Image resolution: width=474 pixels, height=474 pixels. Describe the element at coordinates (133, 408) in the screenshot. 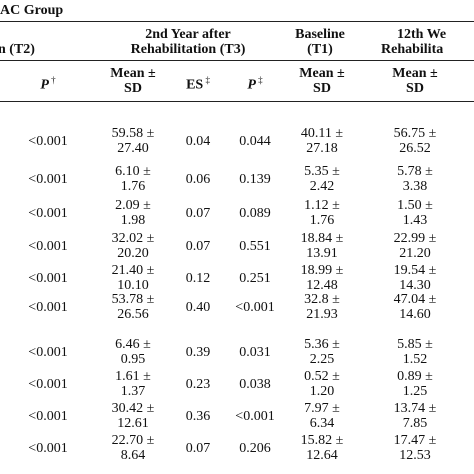

I see `cell: 30.42 ±` at that location.